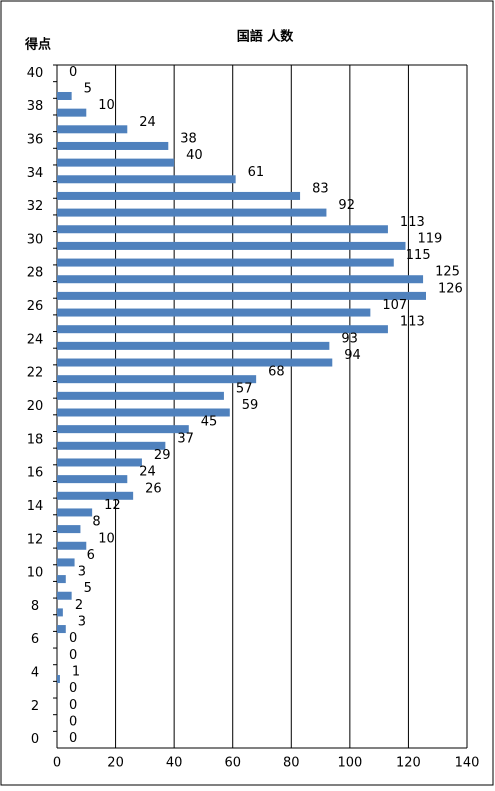  Describe the element at coordinates (188, 138) in the screenshot. I see `value-label: 38` at that location.